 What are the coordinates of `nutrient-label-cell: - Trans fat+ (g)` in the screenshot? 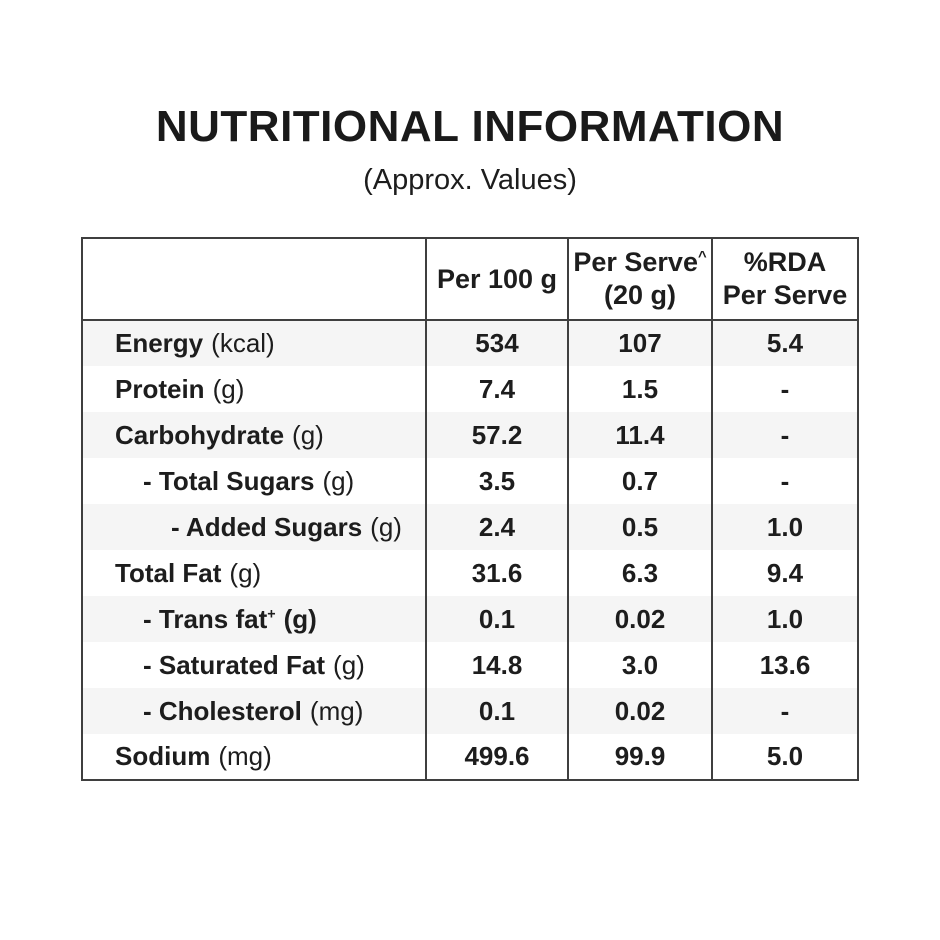 It's located at (254, 619).